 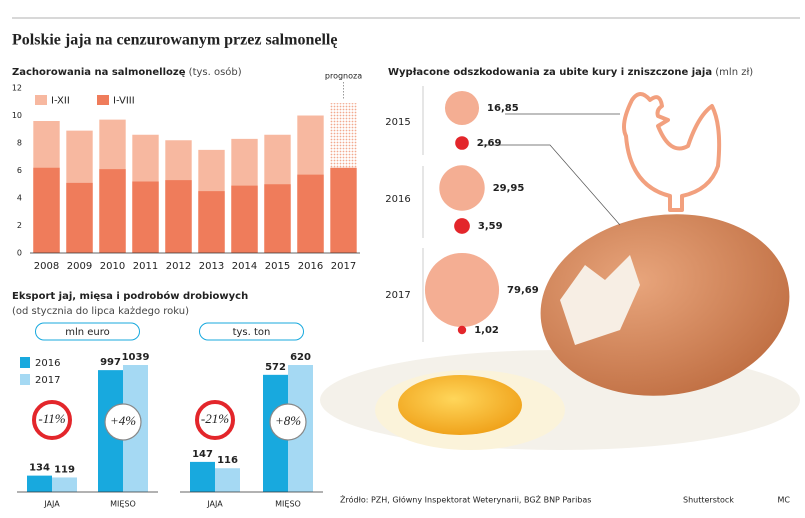 I want to click on x-tick-label: 2008, so click(x=46, y=266).